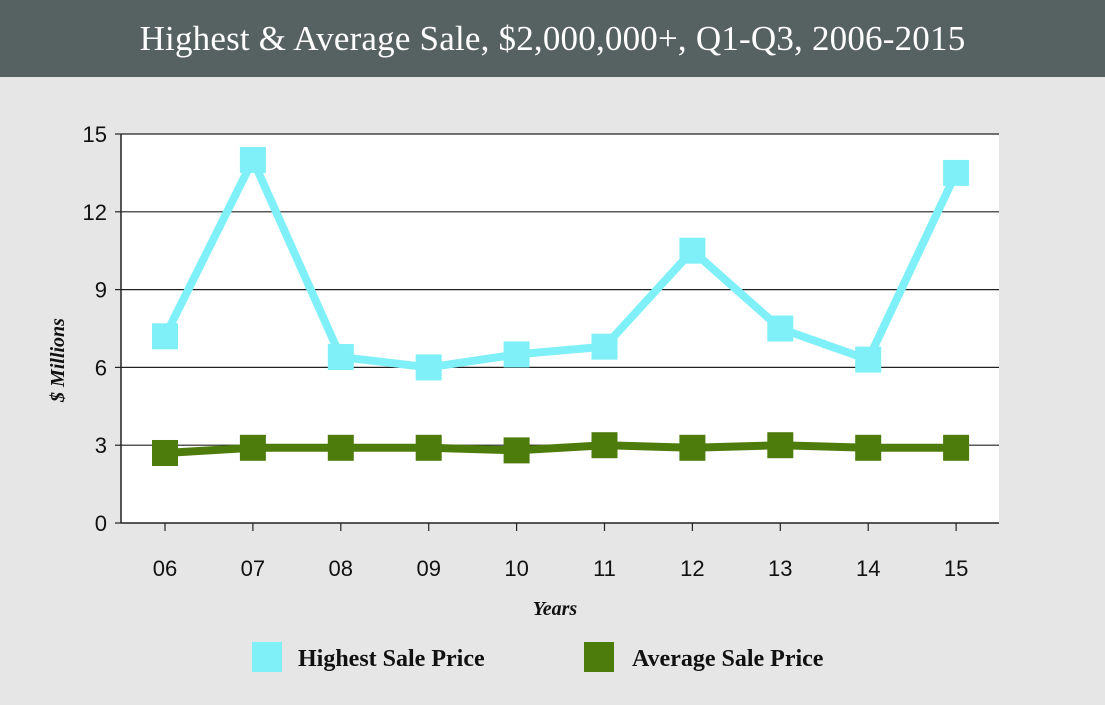 This screenshot has height=705, width=1105. Describe the element at coordinates (95, 134) in the screenshot. I see `y-tick-label: 15` at that location.